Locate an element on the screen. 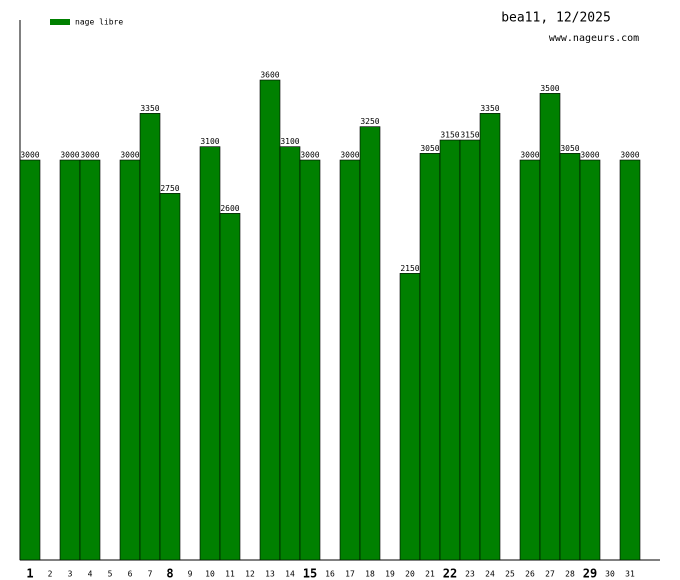  x-tick-label: 25 is located at coordinates (510, 574).